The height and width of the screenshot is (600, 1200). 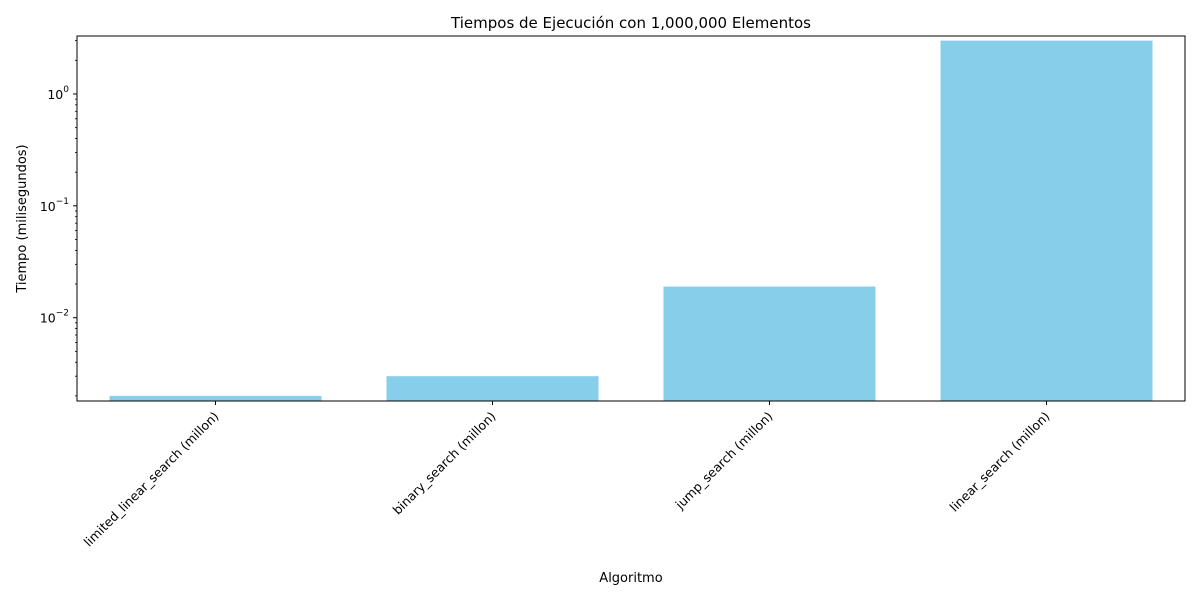 I want to click on y-axis-ticks: 10⁻² 10⁻¹ 10⁰, so click(x=58, y=218).